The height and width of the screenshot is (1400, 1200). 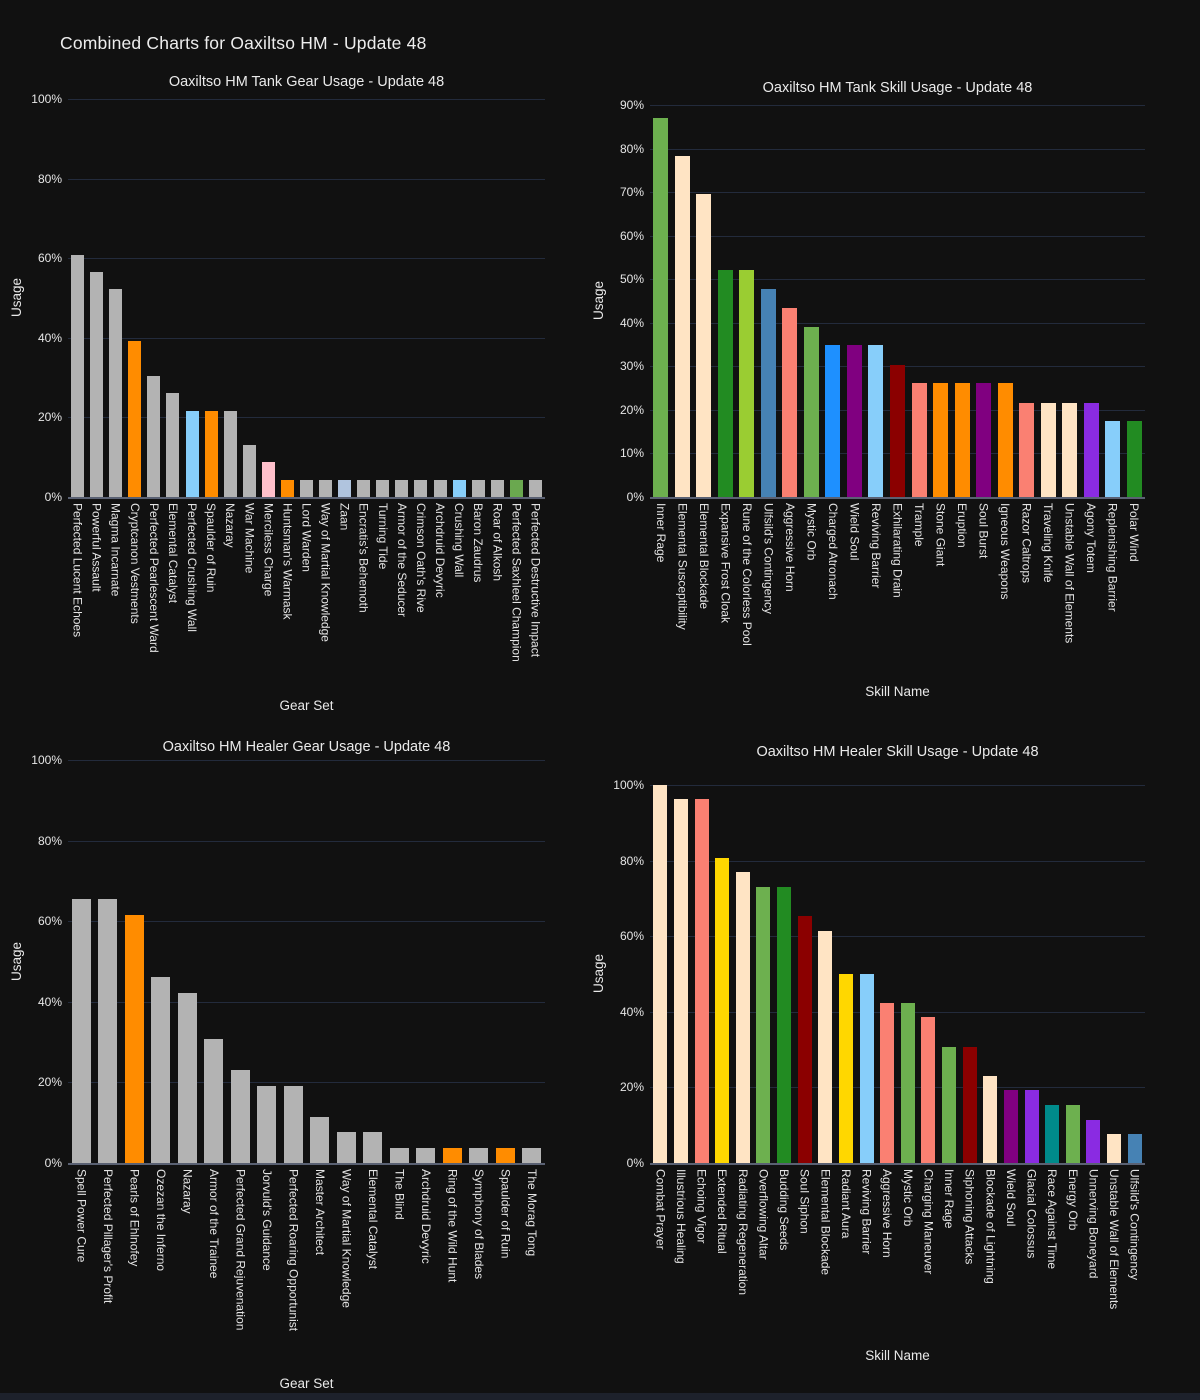 What do you see at coordinates (213, 1224) in the screenshot?
I see `x-tick-label: Armor of the Trainee` at bounding box center [213, 1224].